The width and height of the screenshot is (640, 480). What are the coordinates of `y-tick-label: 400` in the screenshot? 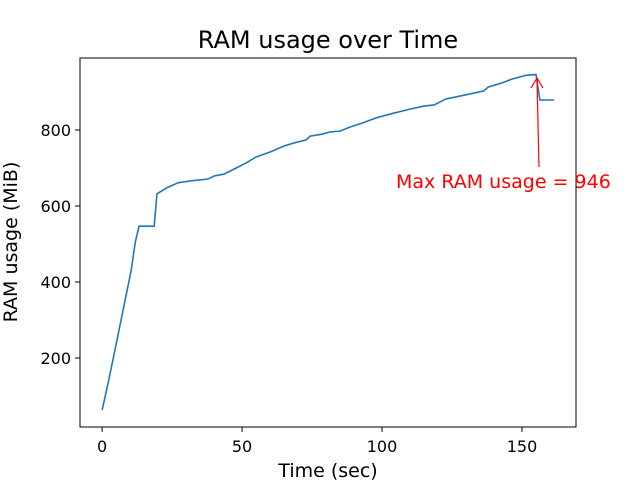 It's located at (55, 282).